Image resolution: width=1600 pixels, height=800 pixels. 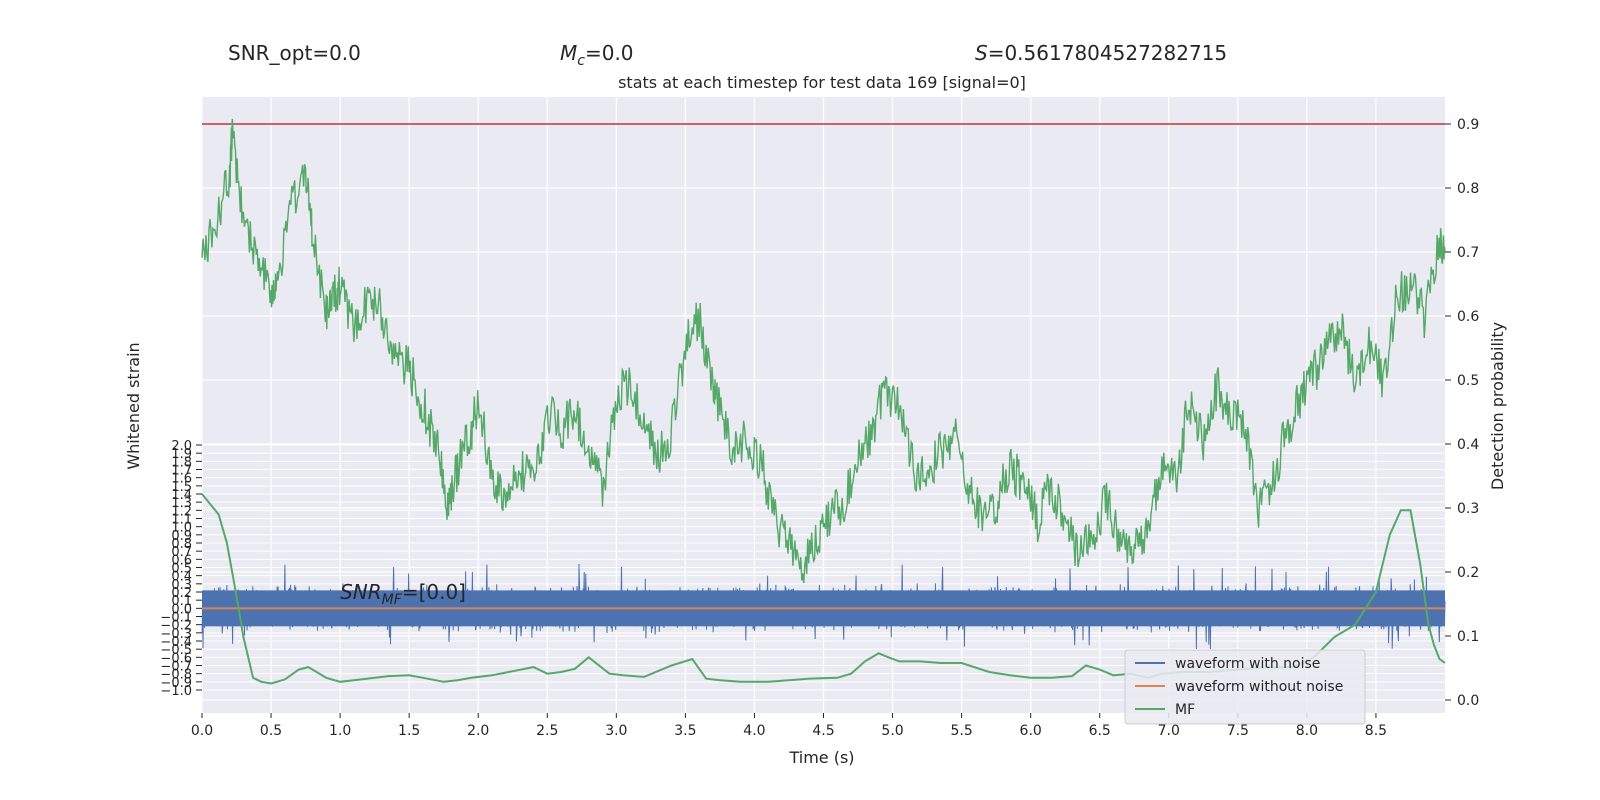 What do you see at coordinates (181, 454) in the screenshot?
I see `left-tick-label: 1.9` at bounding box center [181, 454].